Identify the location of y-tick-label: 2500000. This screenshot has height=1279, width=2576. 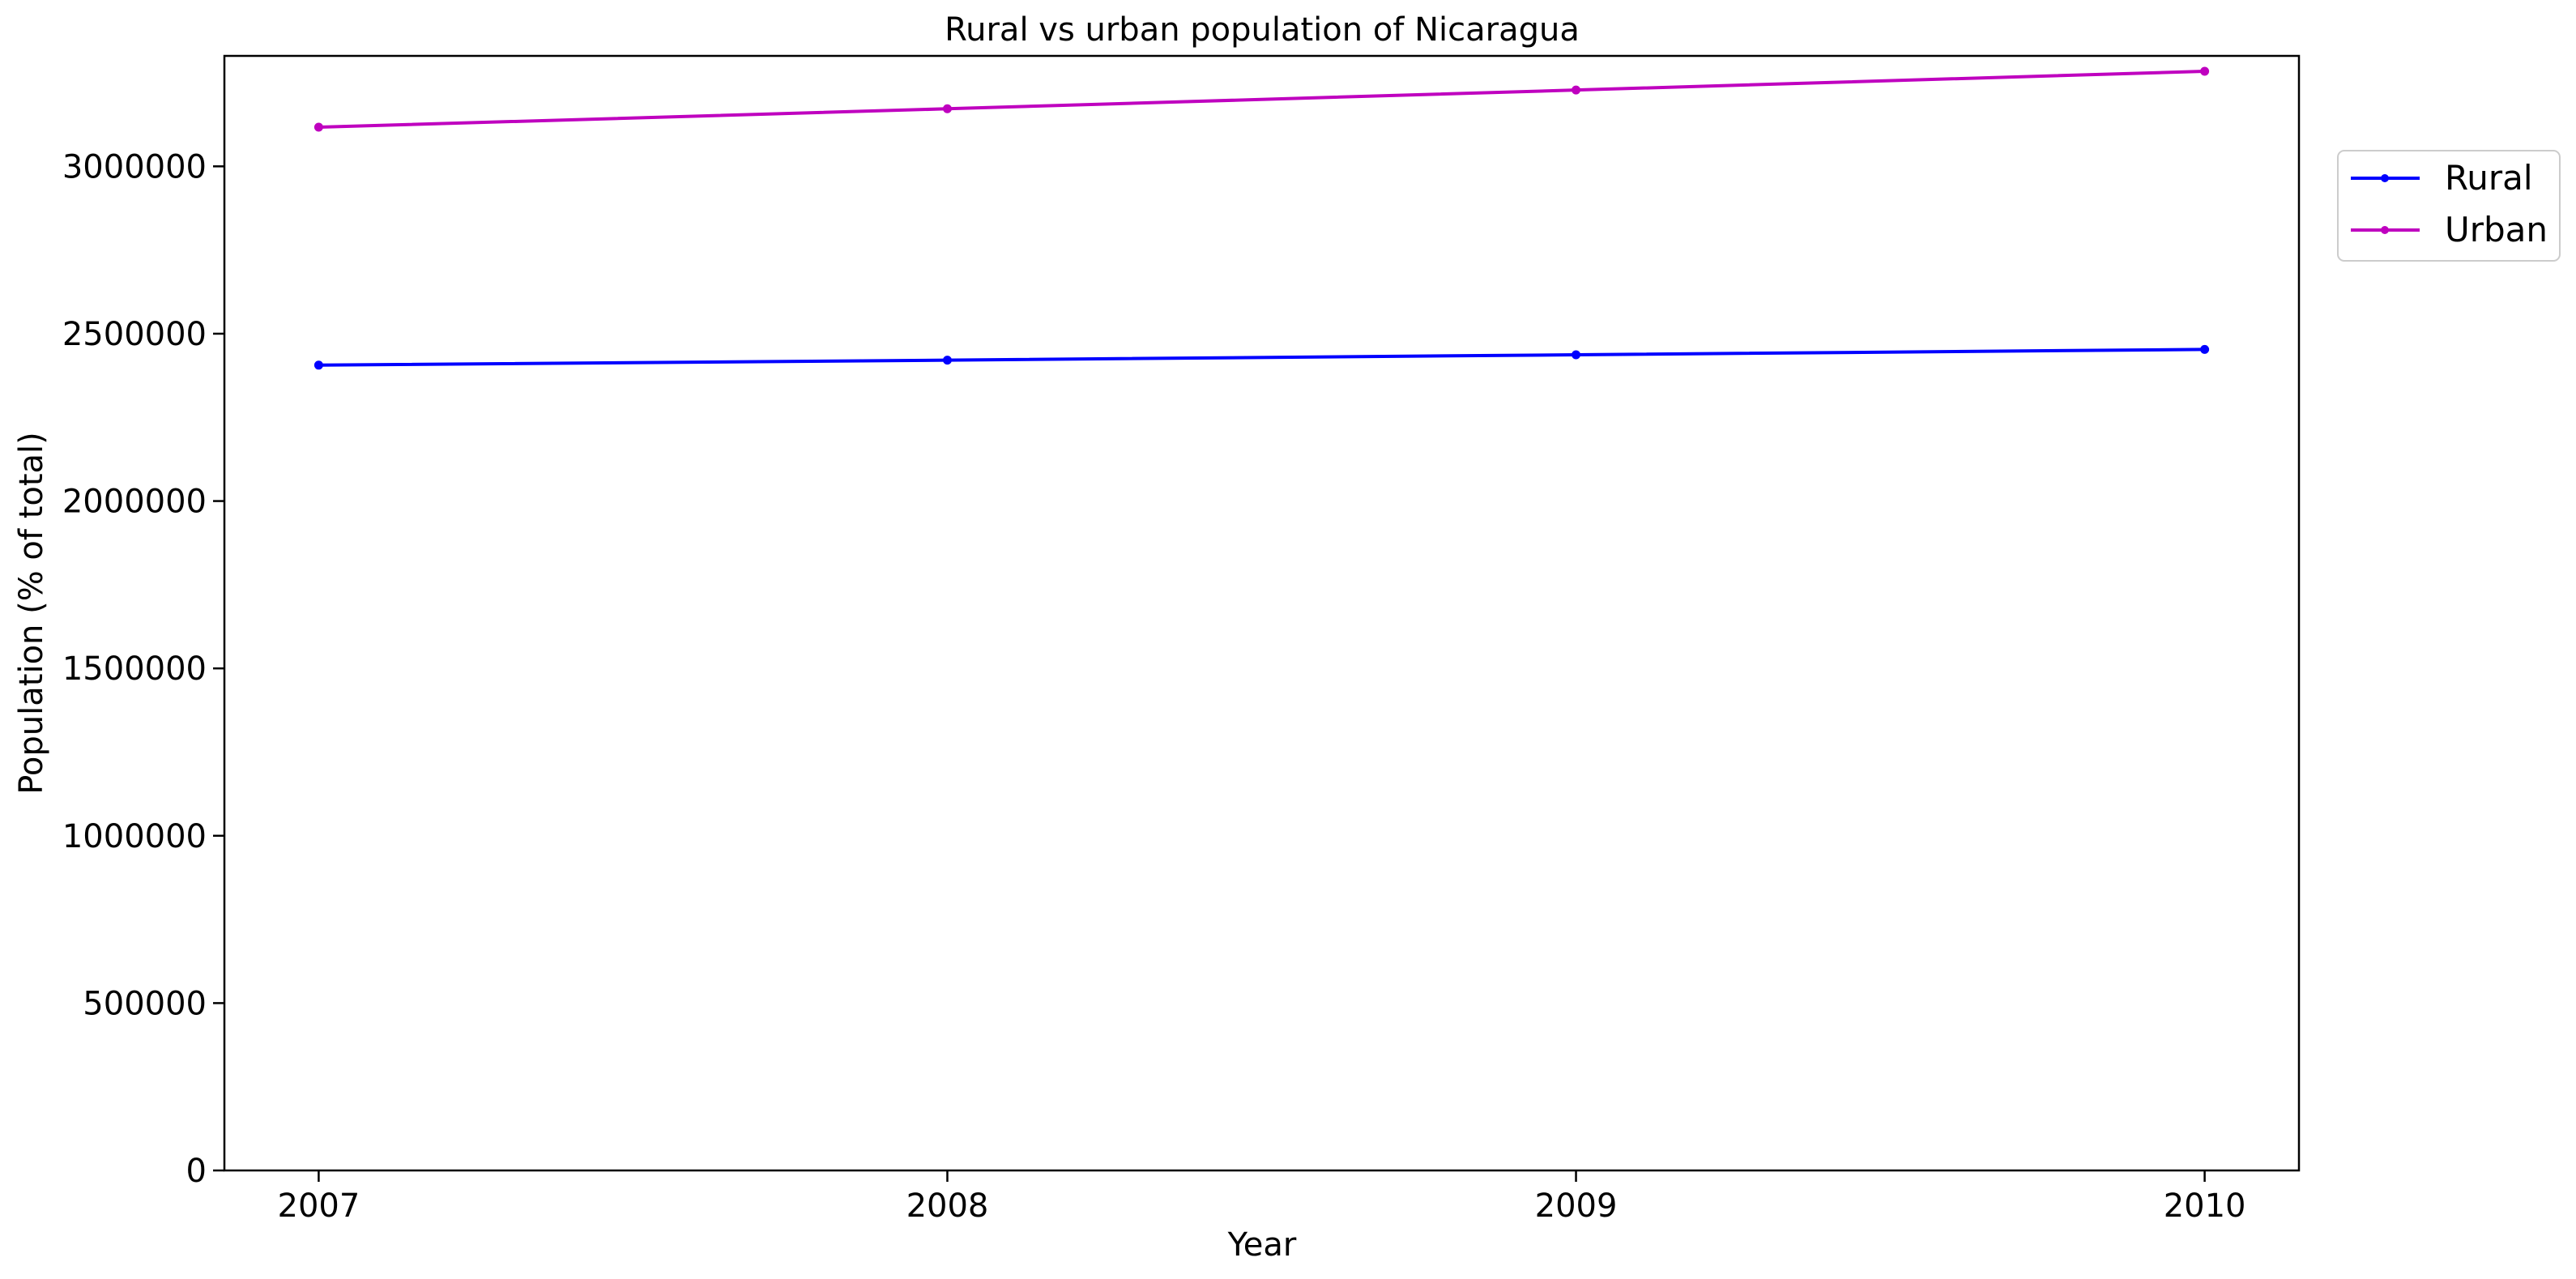
(135, 334).